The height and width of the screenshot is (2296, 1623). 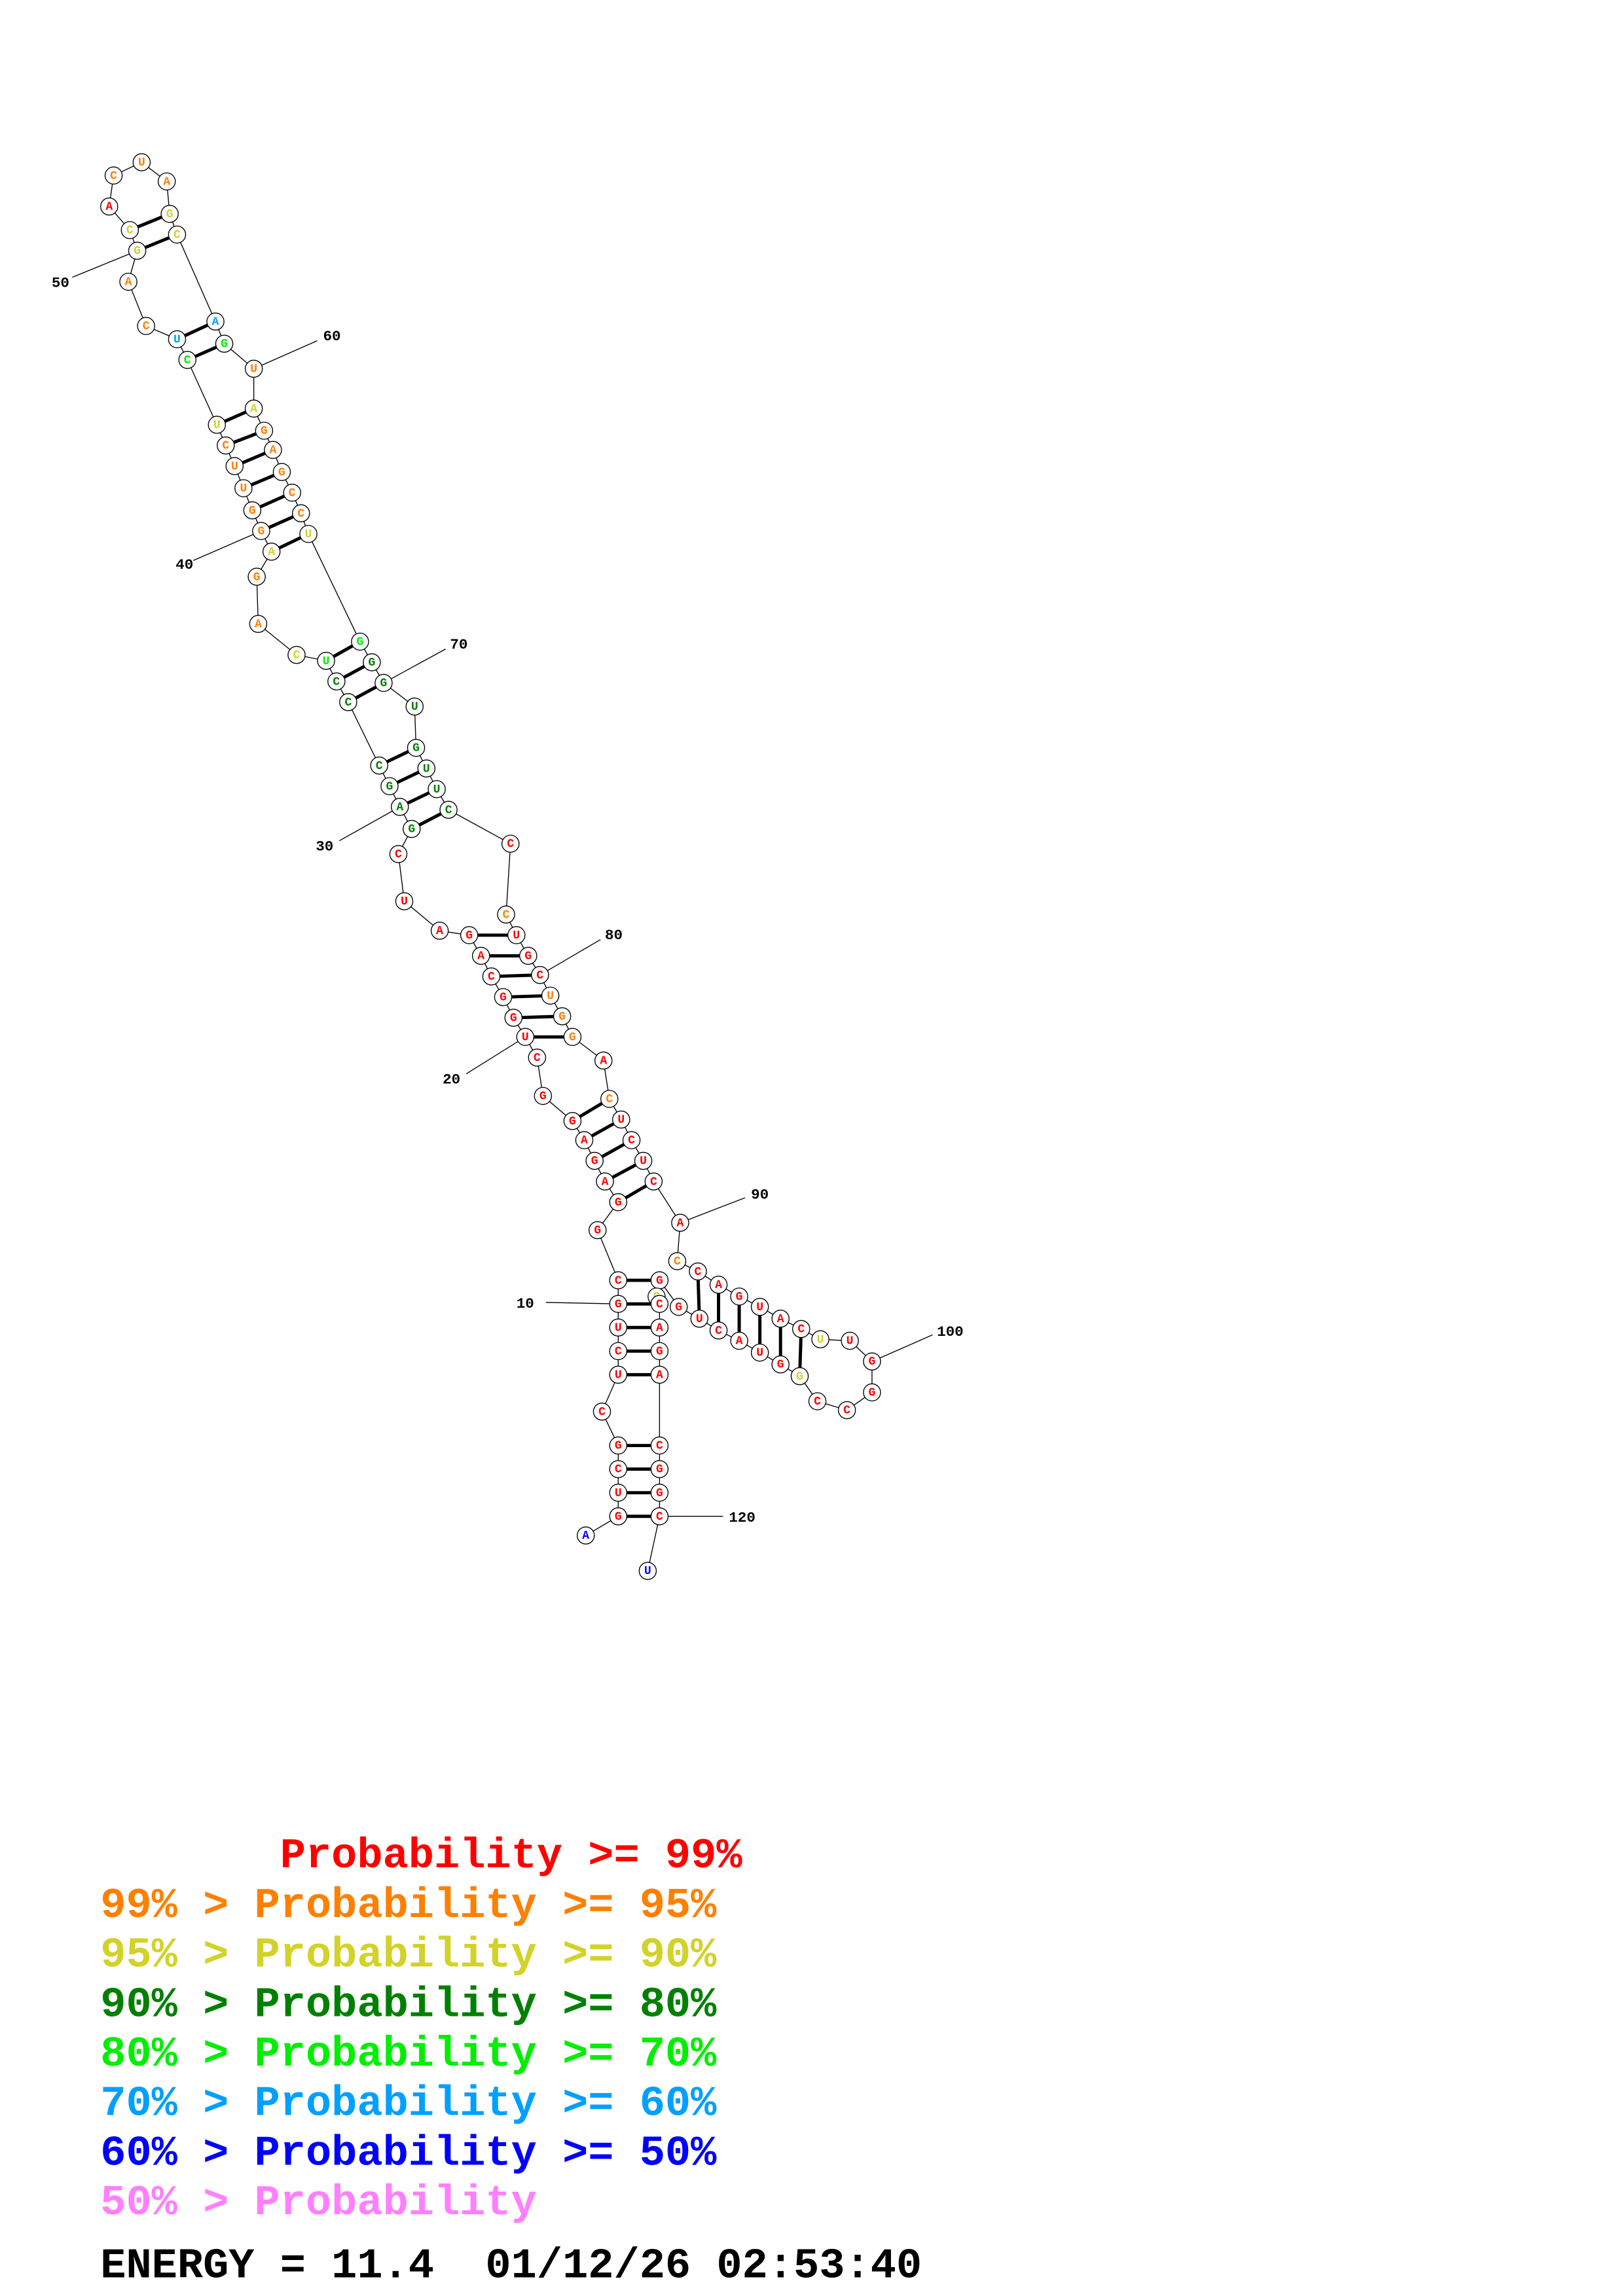 What do you see at coordinates (408, 1906) in the screenshot?
I see `legend-entry: 99% > Probability >= 95%` at bounding box center [408, 1906].